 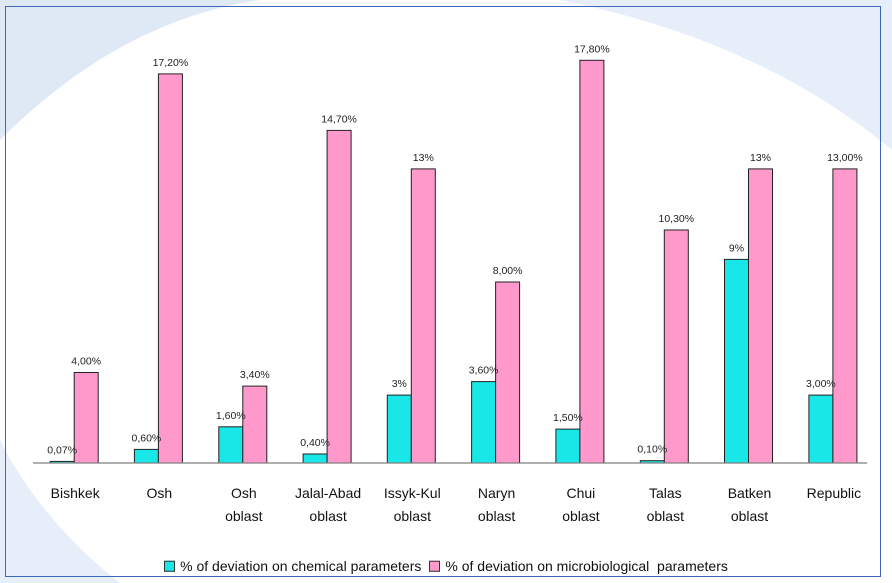 I want to click on data-label-microbiological-0: 4,00%, so click(x=86, y=362).